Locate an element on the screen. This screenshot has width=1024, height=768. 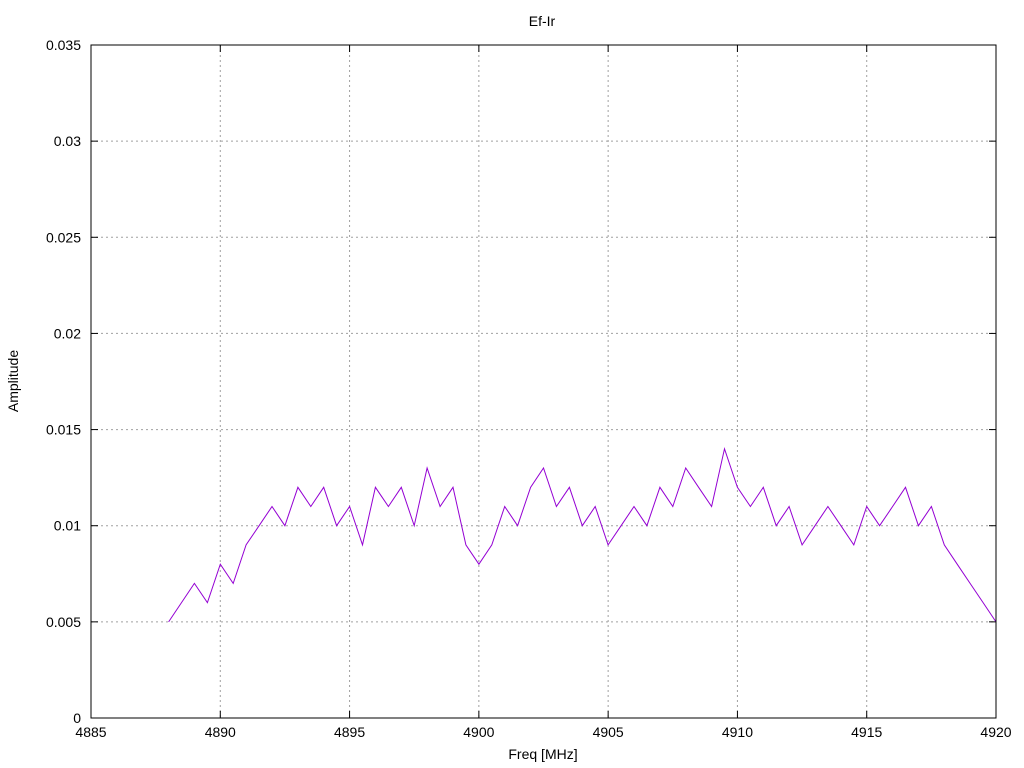
x-axis-label: Freq [MHz] is located at coordinates (542, 754).